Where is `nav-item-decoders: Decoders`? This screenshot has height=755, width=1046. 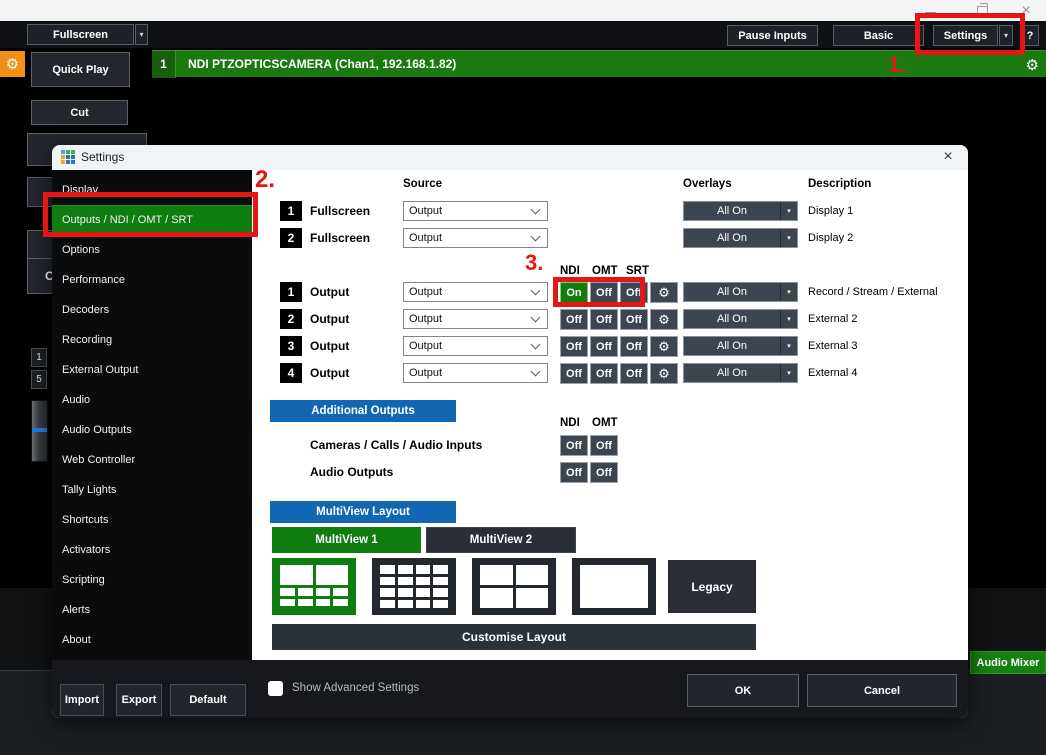
nav-item-decoders: Decoders is located at coordinates (86, 310).